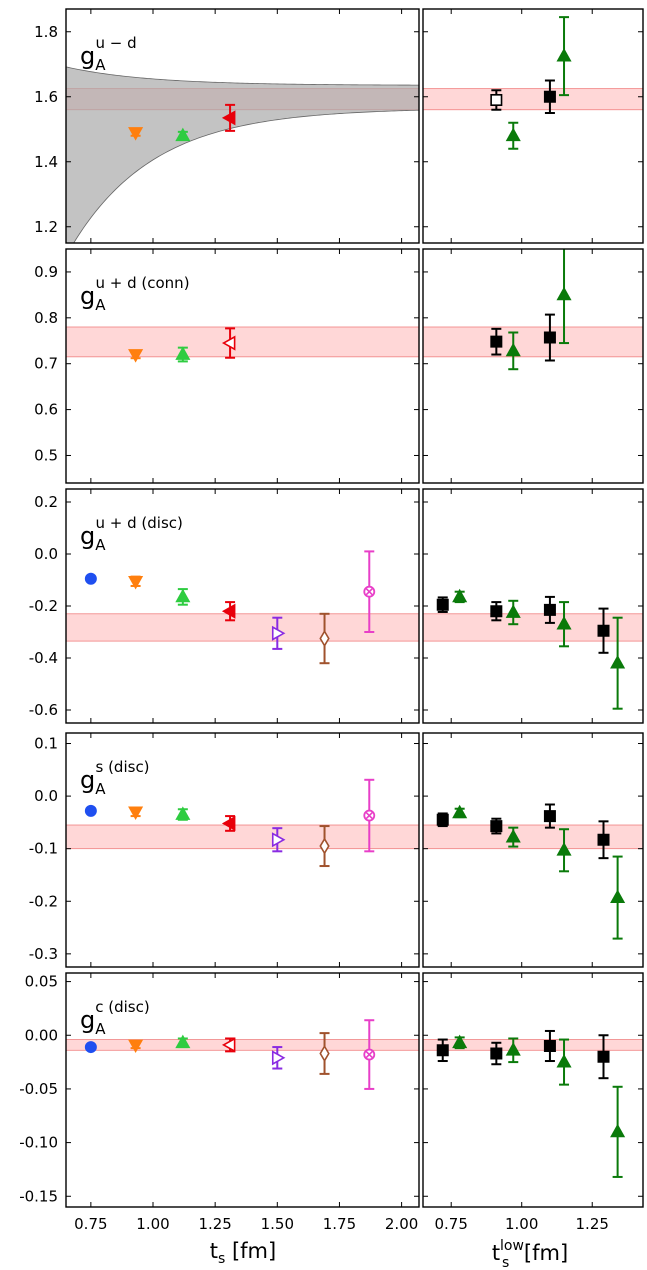  What do you see at coordinates (460, 811) in the screenshot?
I see `panel-3-right-point-1-marker` at bounding box center [460, 811].